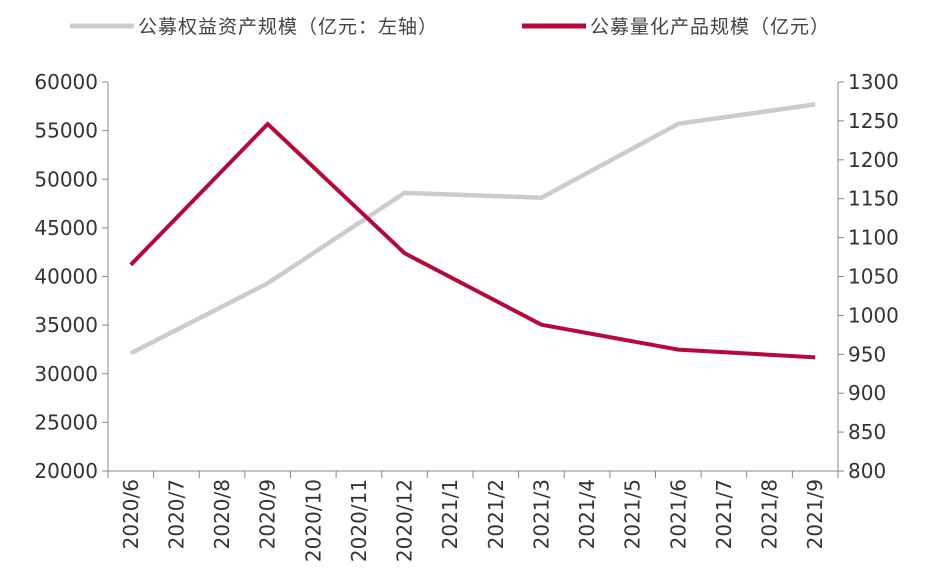 This screenshot has width=927, height=579. I want to click on y-right-tick-label: 800, so click(867, 471).